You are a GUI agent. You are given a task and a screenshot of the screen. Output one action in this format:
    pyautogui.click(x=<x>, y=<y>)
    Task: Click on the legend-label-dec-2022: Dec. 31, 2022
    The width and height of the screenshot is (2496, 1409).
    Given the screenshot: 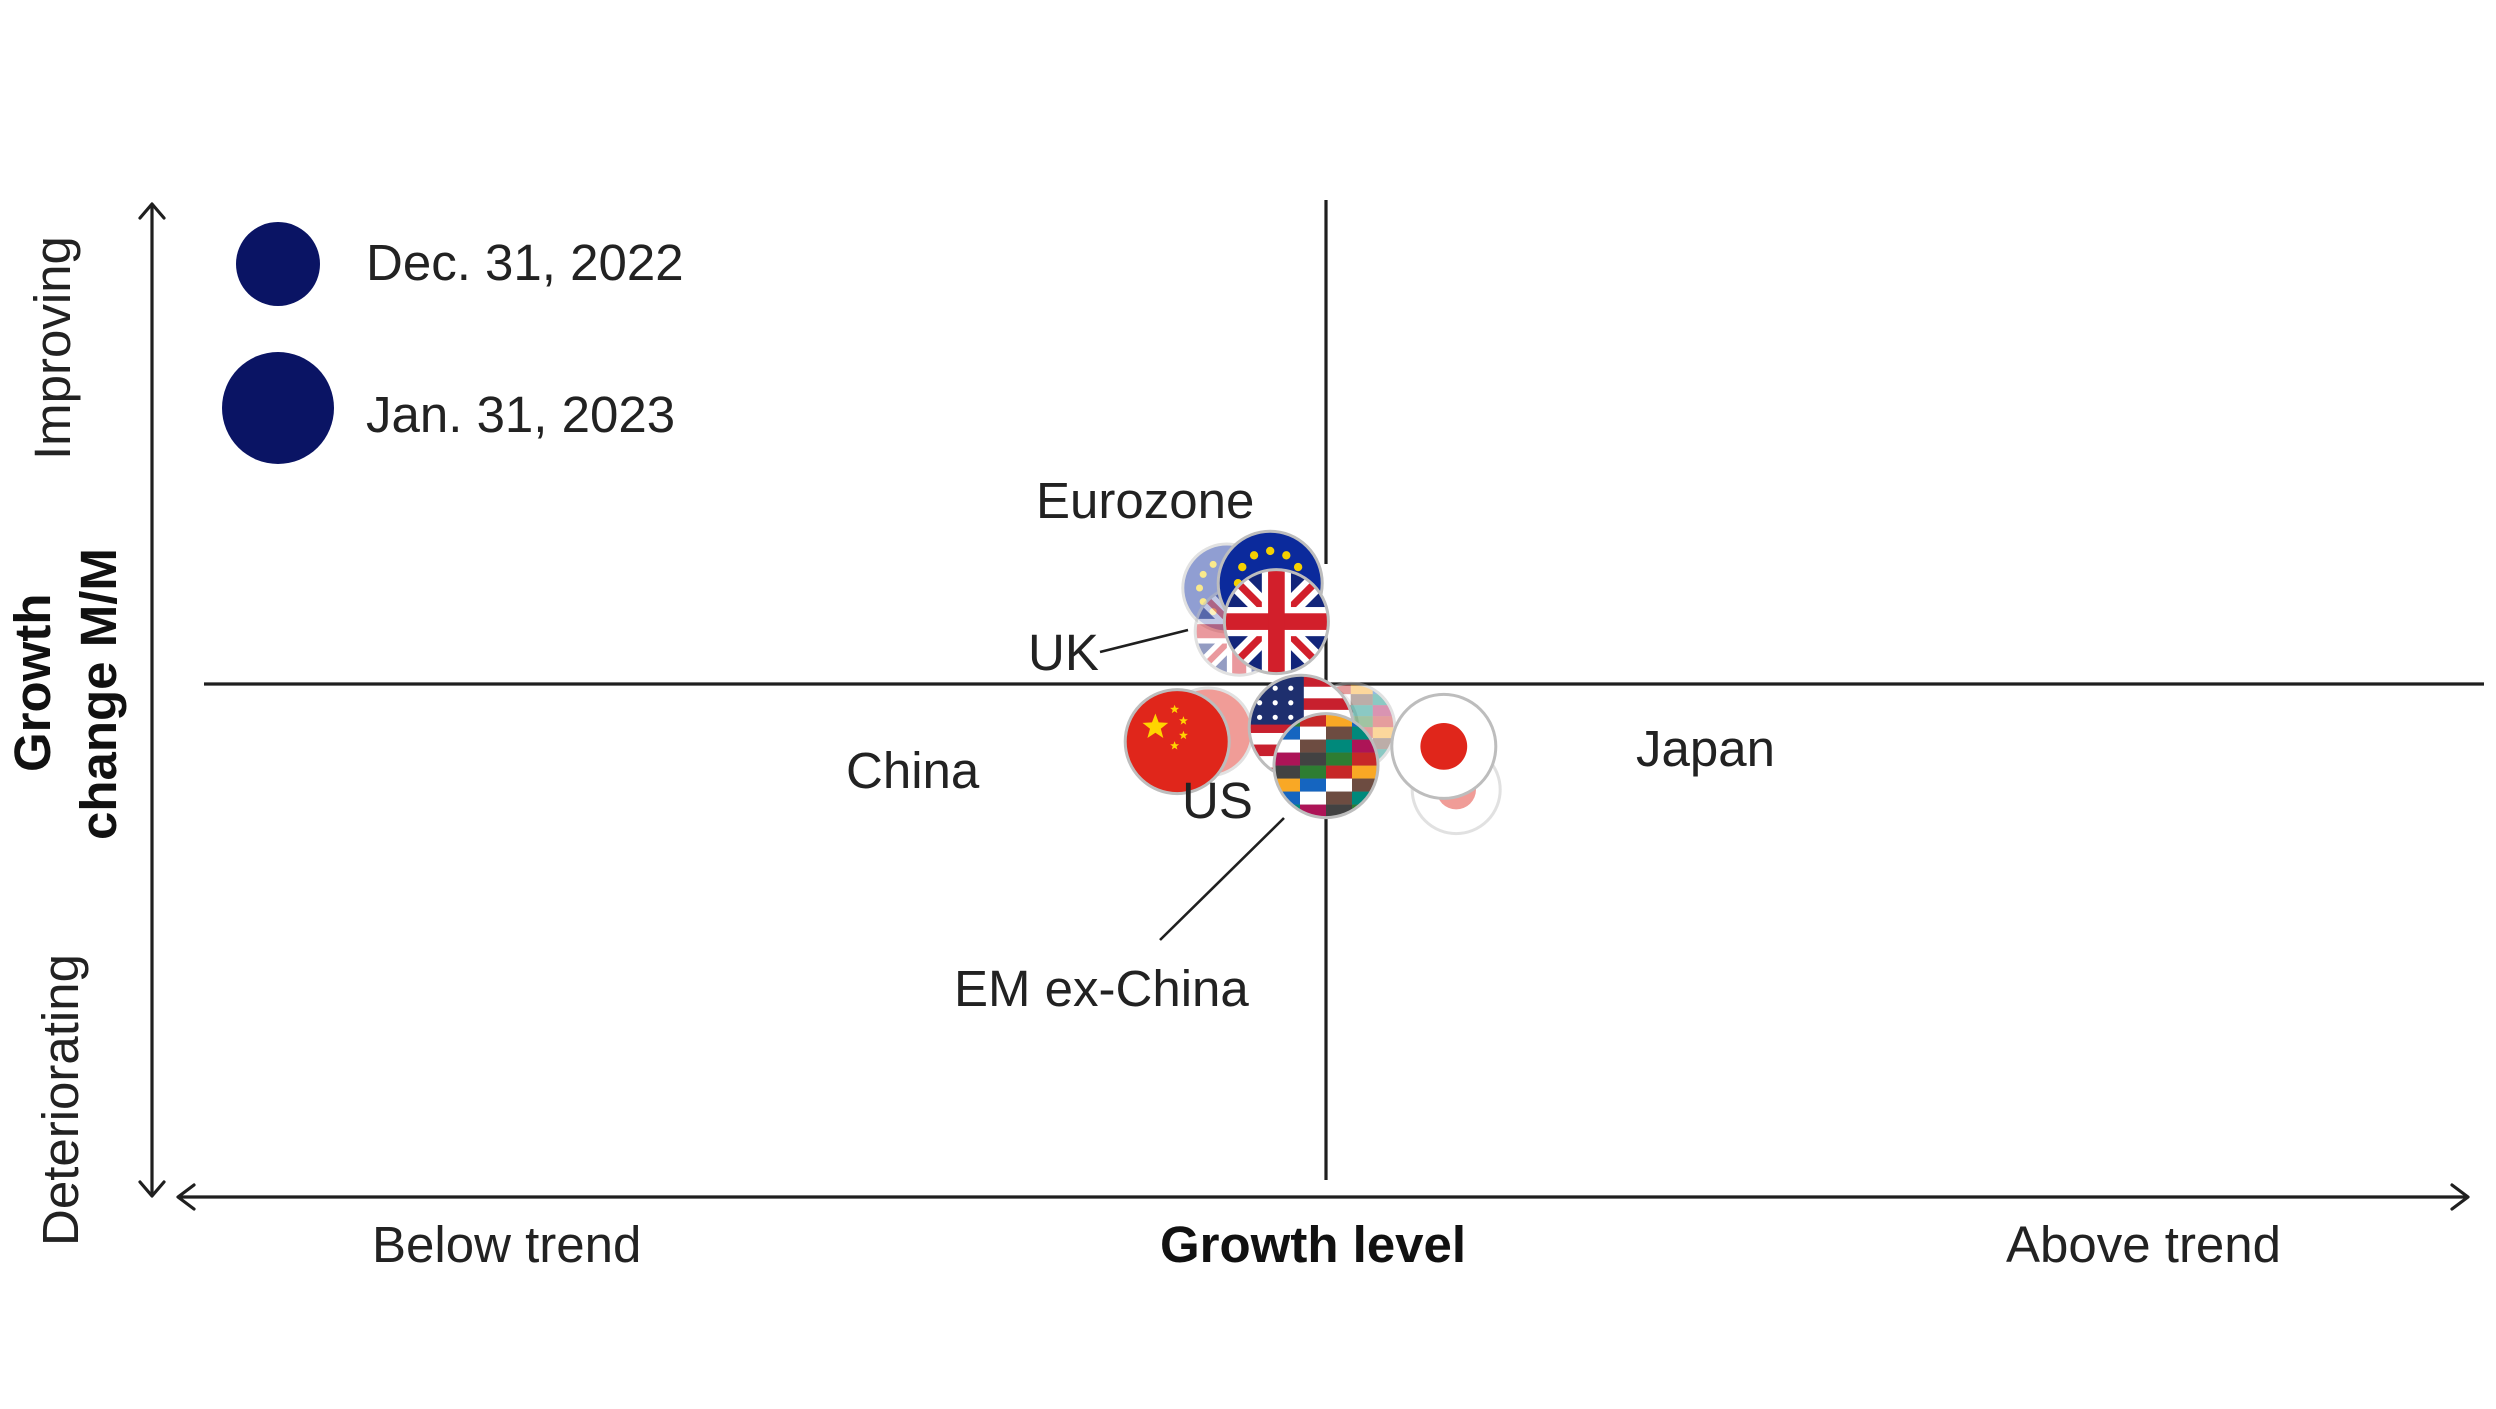 What is the action you would take?
    pyautogui.click(x=525, y=262)
    